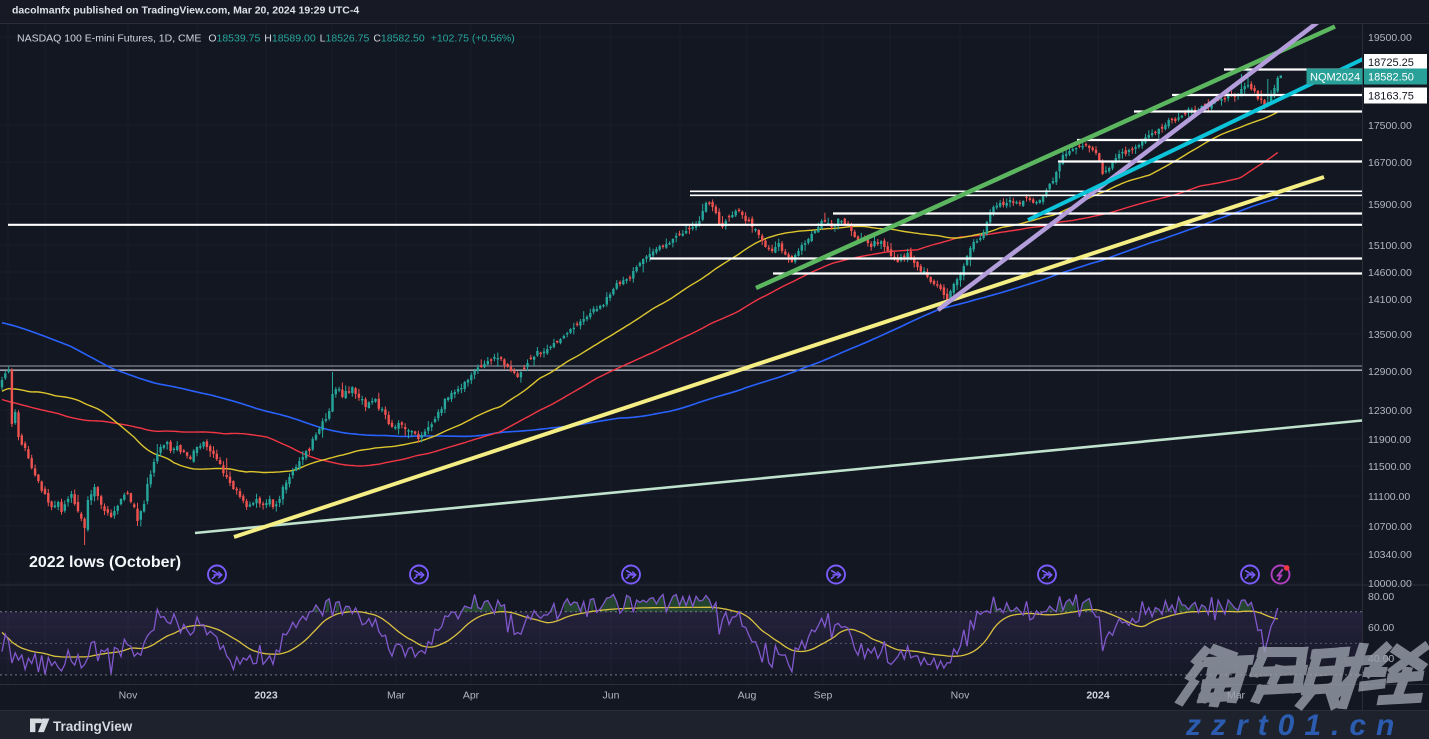 The height and width of the screenshot is (739, 1429). I want to click on svg-text: NQM2024, so click(1335, 78).